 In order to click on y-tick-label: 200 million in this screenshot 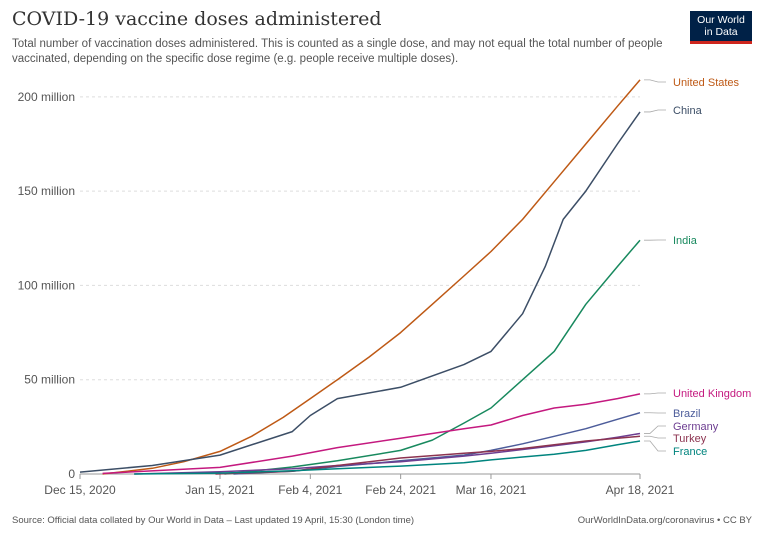, I will do `click(46, 97)`.